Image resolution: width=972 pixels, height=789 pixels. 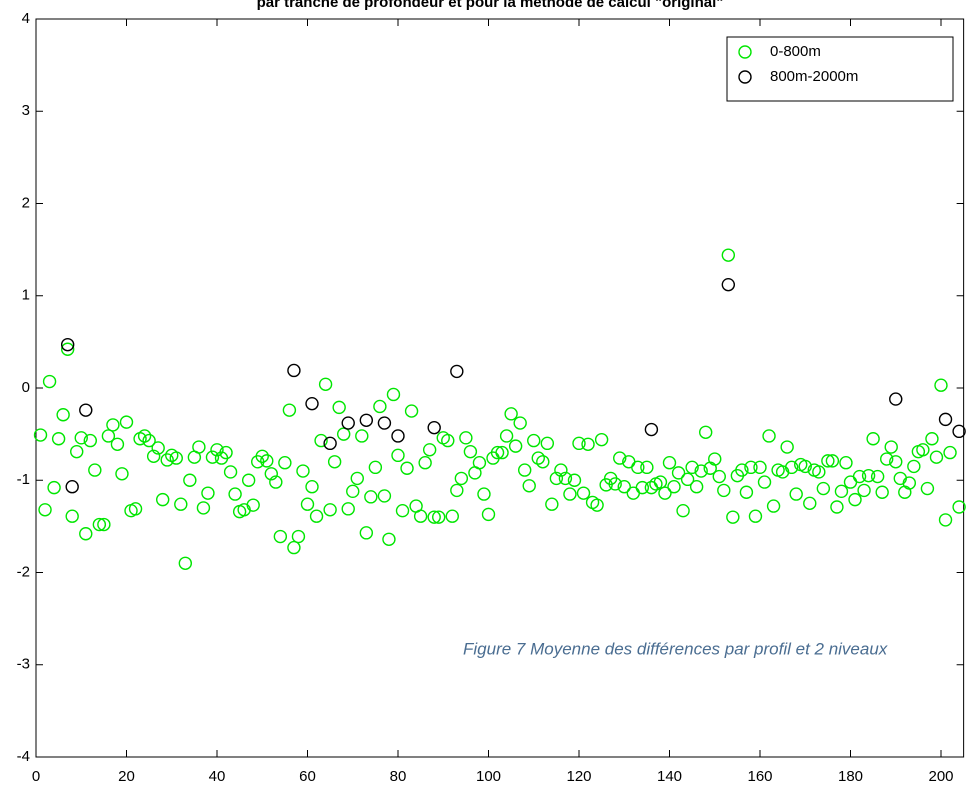 What do you see at coordinates (795, 51) in the screenshot?
I see `legend-label: 0-800m` at bounding box center [795, 51].